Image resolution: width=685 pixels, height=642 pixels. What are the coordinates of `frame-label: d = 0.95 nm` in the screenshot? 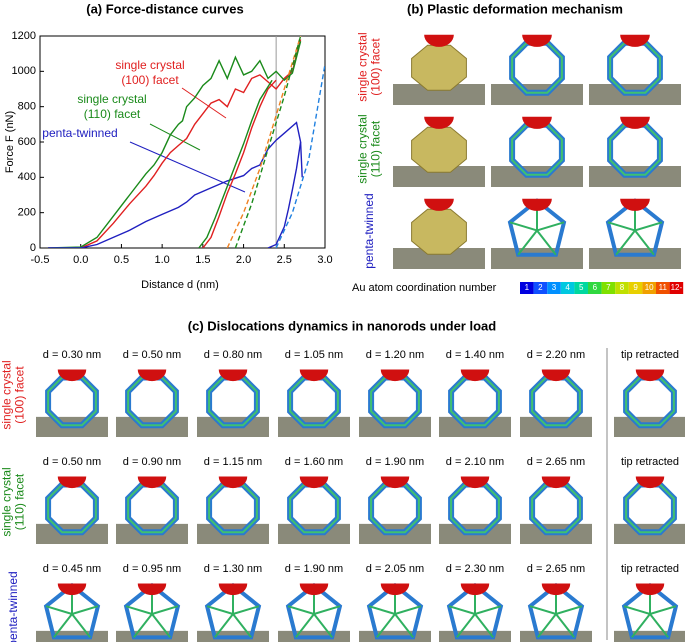 It's located at (152, 569).